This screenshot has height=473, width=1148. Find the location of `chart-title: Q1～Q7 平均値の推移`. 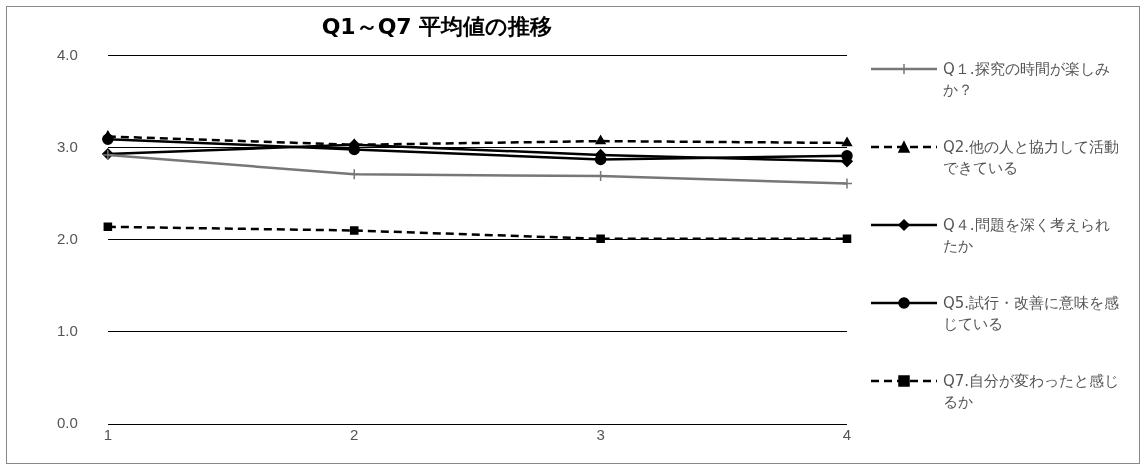

chart-title: Q1～Q7 平均値の推移 is located at coordinates (437, 26).